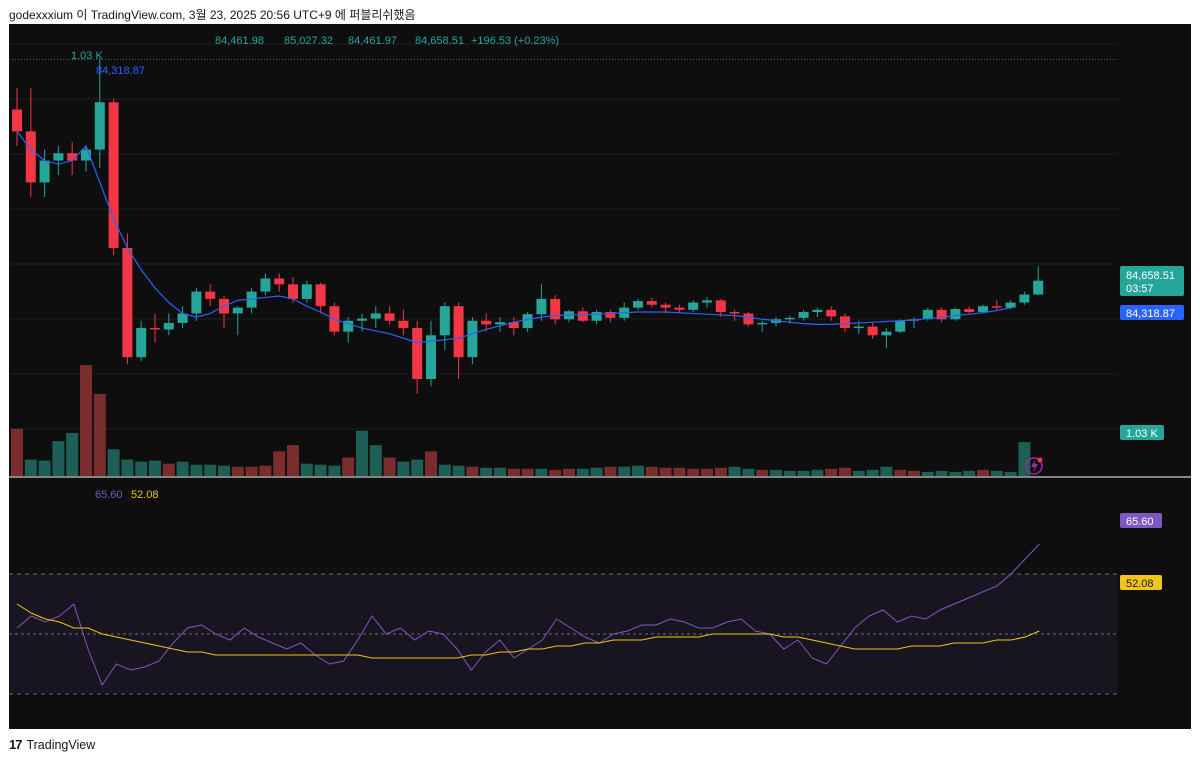 The height and width of the screenshot is (761, 1200). Describe the element at coordinates (439, 41) in the screenshot. I see `ohlc-close: 84,658.51` at that location.